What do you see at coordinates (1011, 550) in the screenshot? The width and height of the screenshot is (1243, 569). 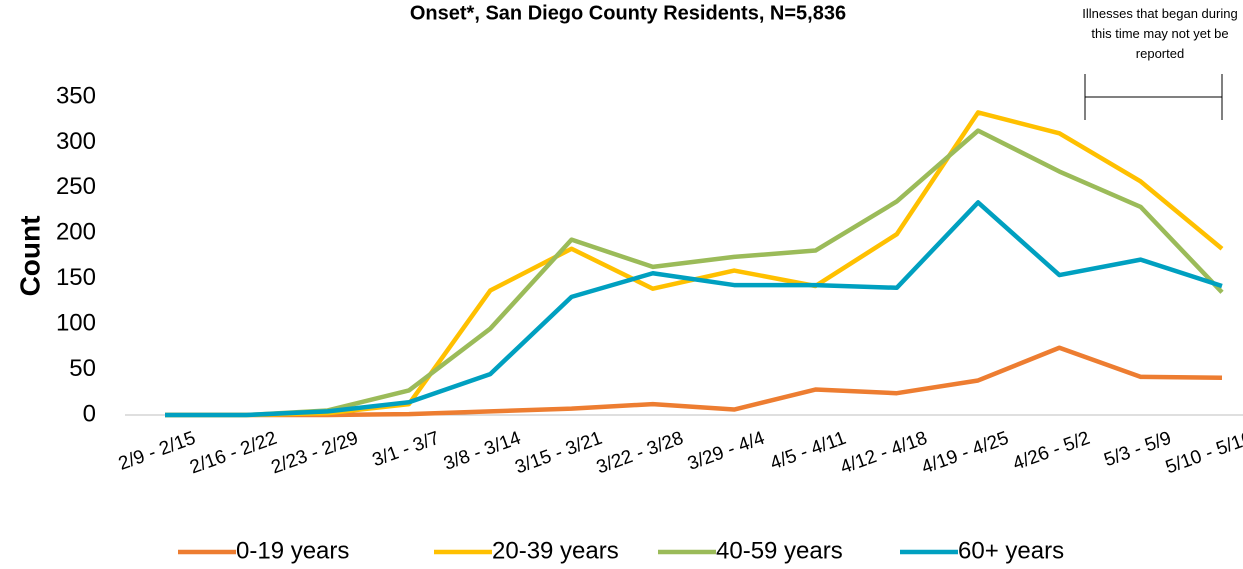 I see `legend-label: 60+ years` at bounding box center [1011, 550].